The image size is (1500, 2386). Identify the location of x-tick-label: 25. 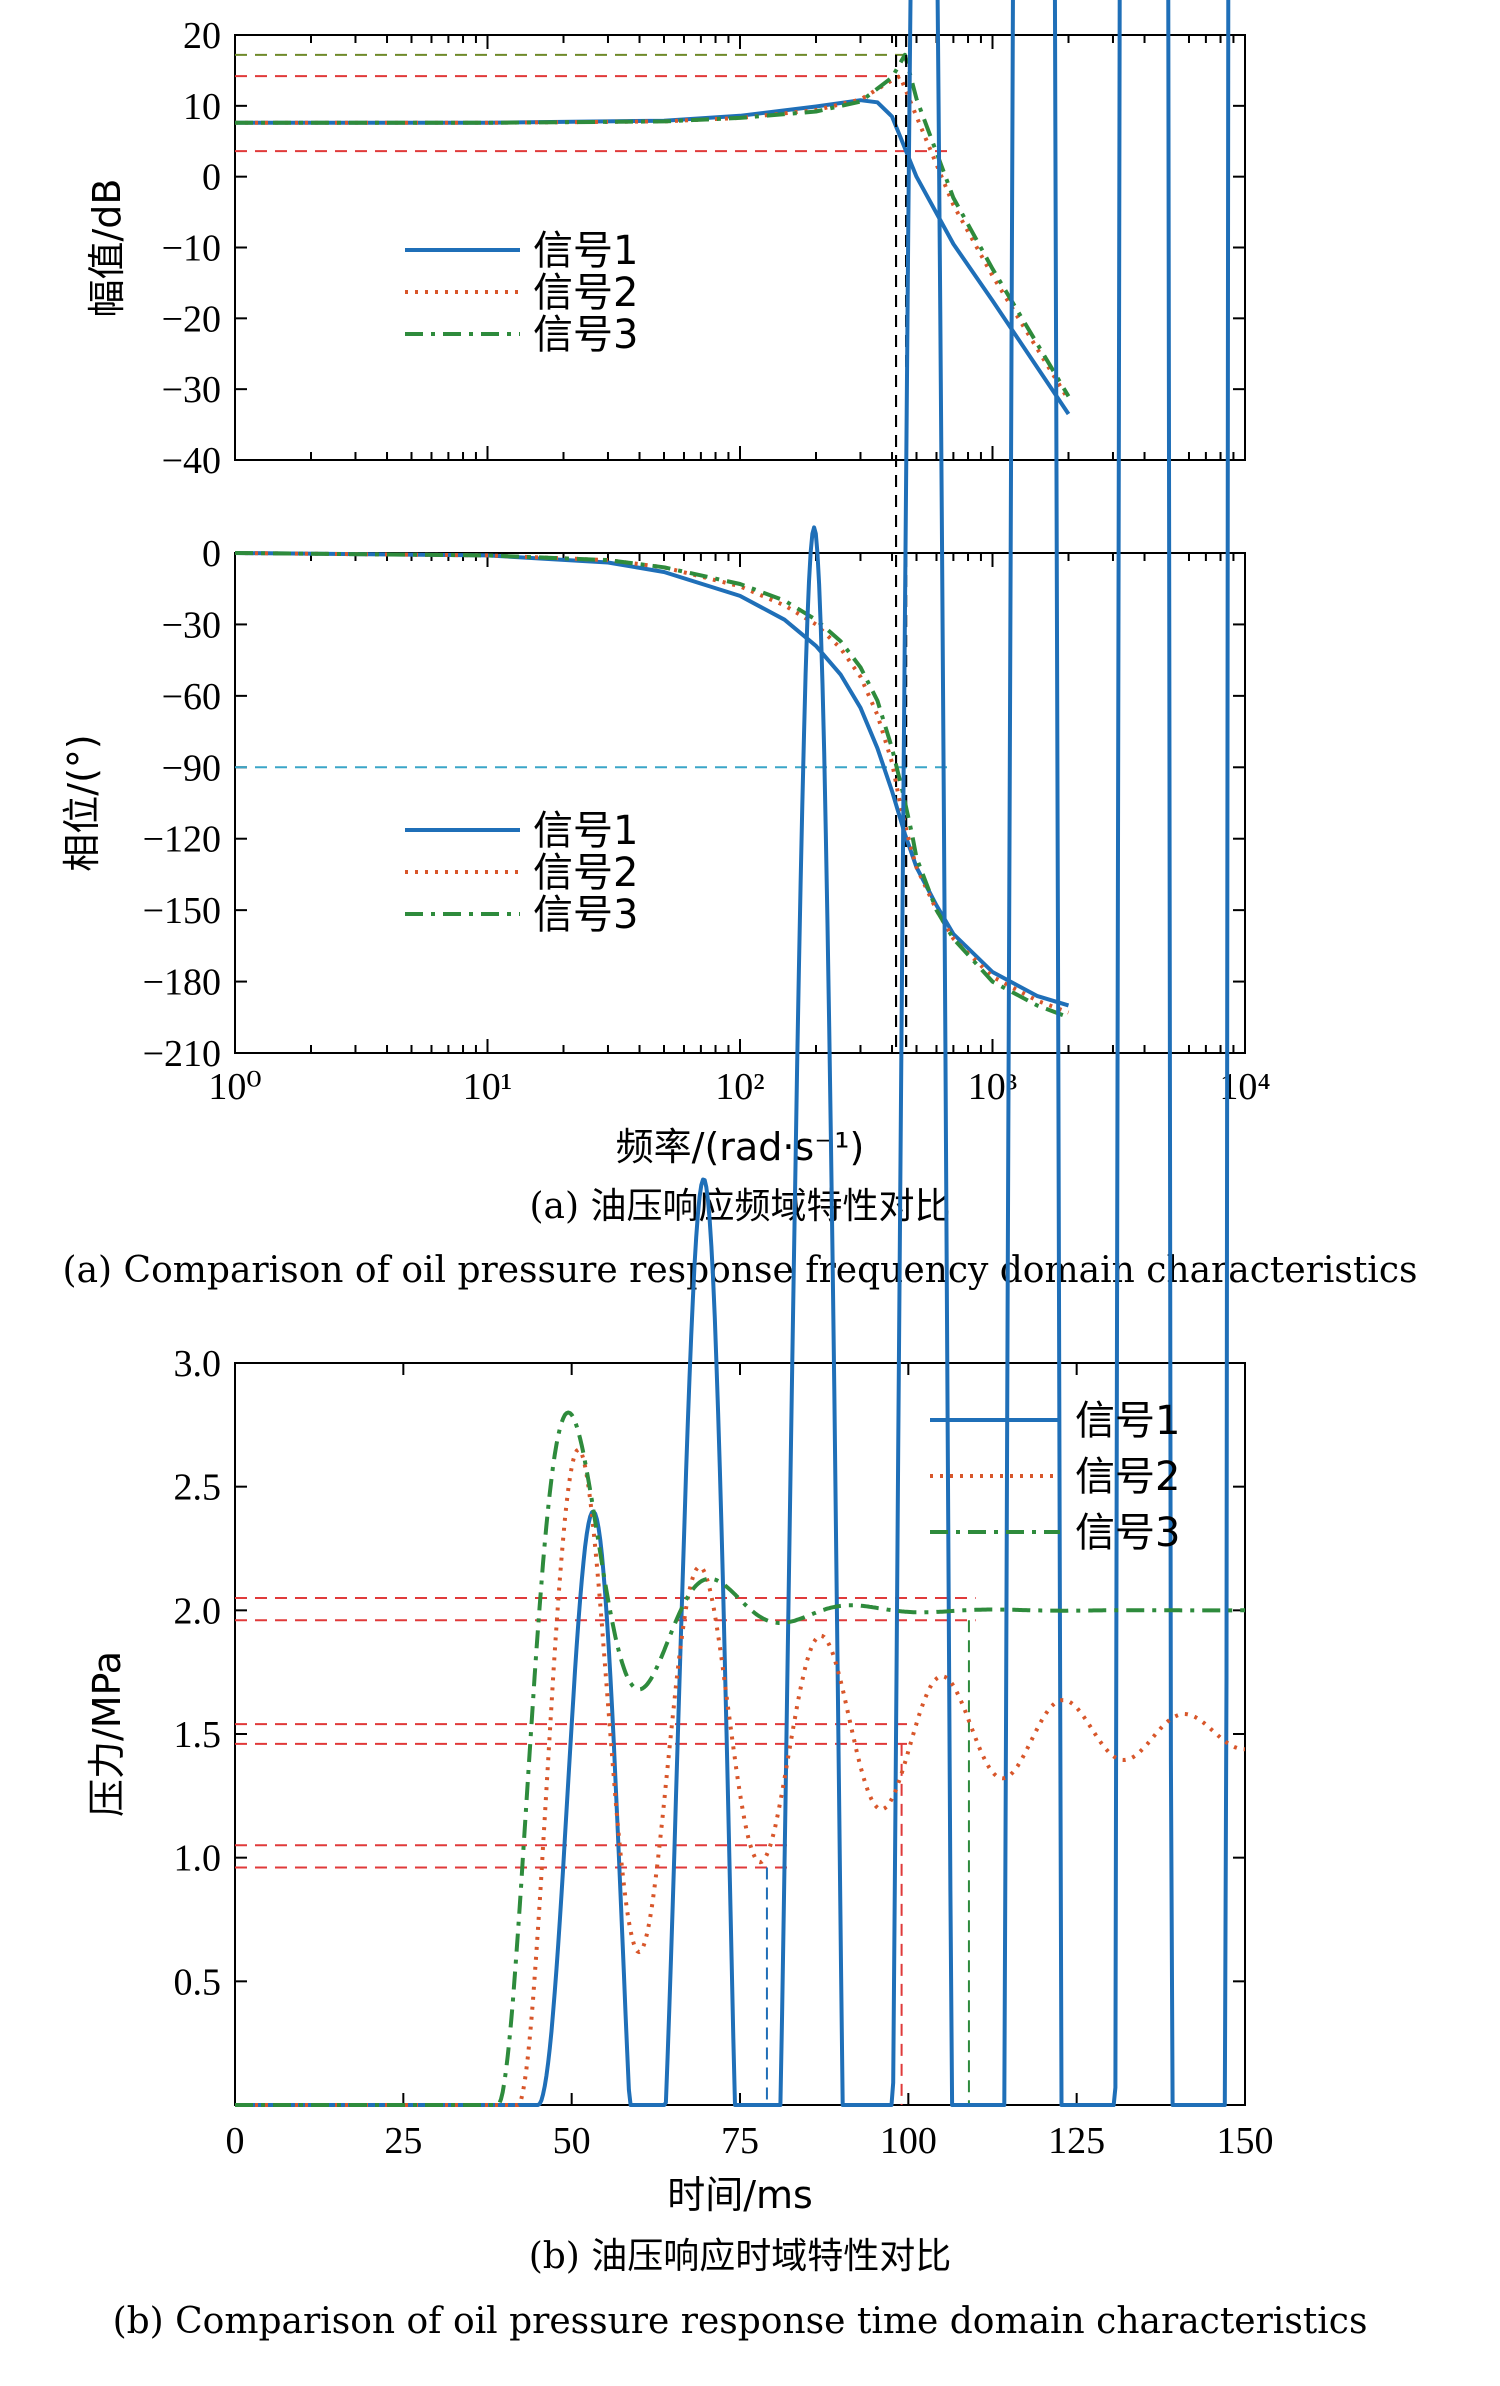
(403, 2141).